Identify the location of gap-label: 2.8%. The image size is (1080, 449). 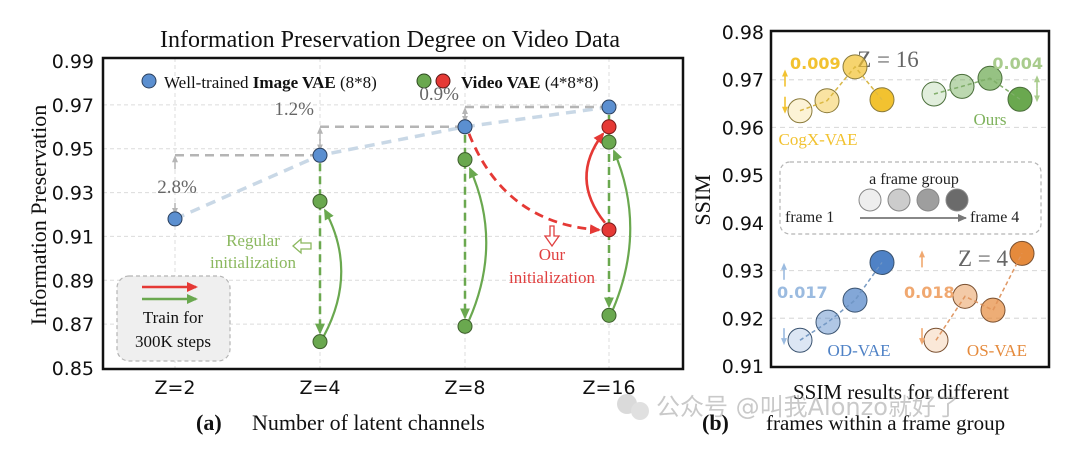
(177, 187).